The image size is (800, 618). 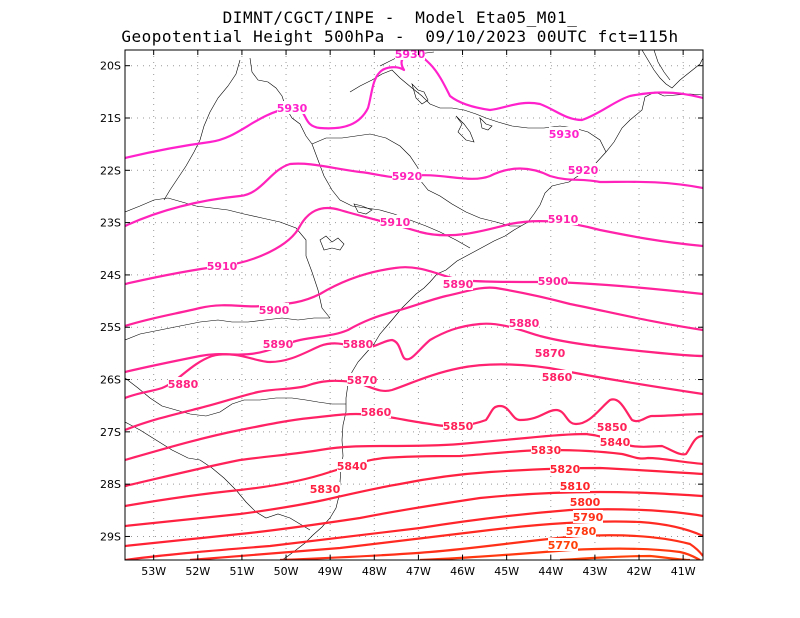 I want to click on contour-label: 5810, so click(x=575, y=486).